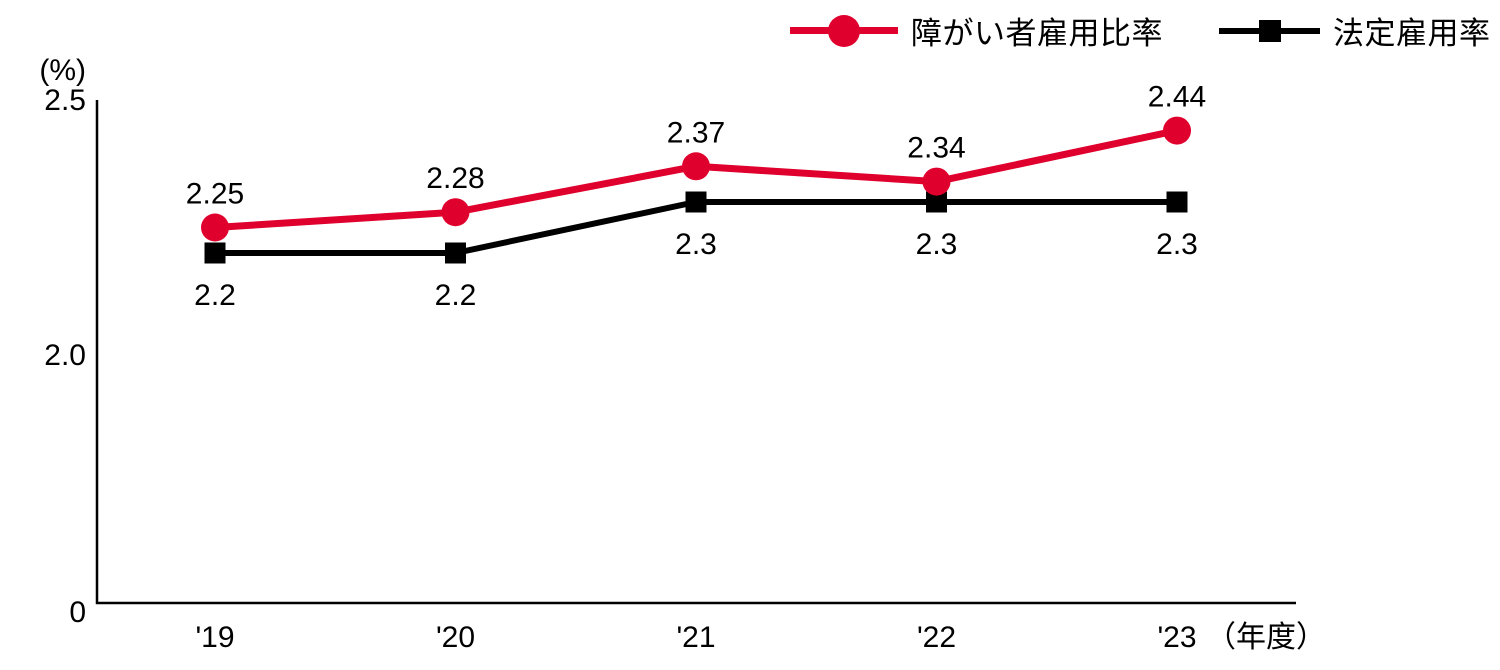  Describe the element at coordinates (215, 194) in the screenshot. I see `data-label: 2.25` at that location.